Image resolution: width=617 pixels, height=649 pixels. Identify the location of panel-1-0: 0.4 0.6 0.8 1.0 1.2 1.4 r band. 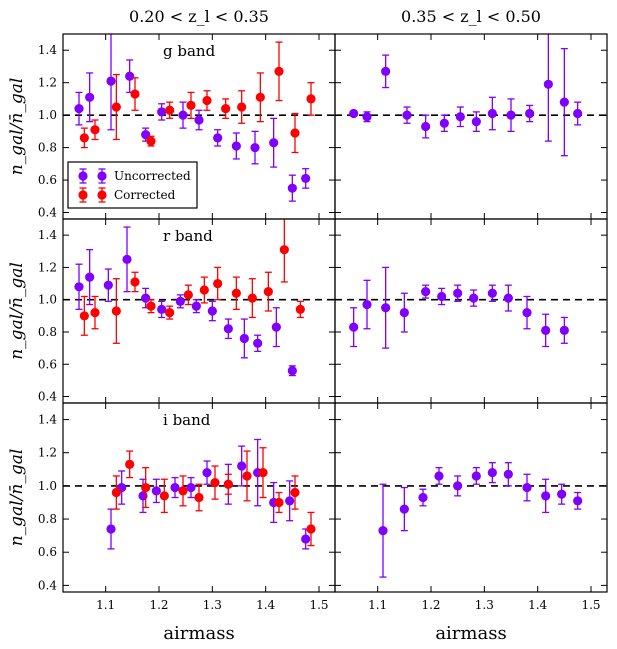
(187, 311).